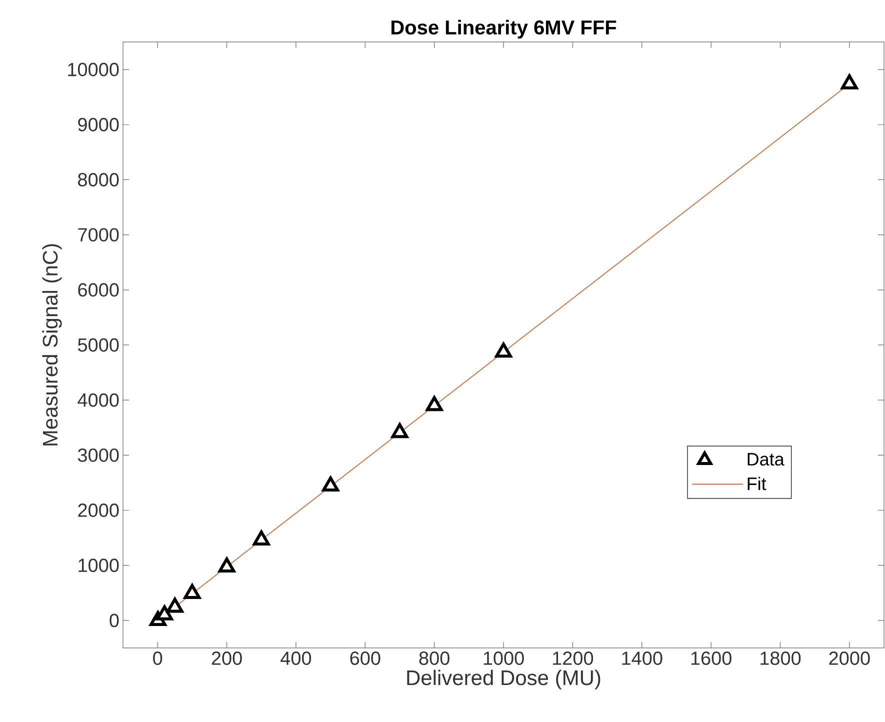  I want to click on y-tick-label: 4000, so click(98, 400).